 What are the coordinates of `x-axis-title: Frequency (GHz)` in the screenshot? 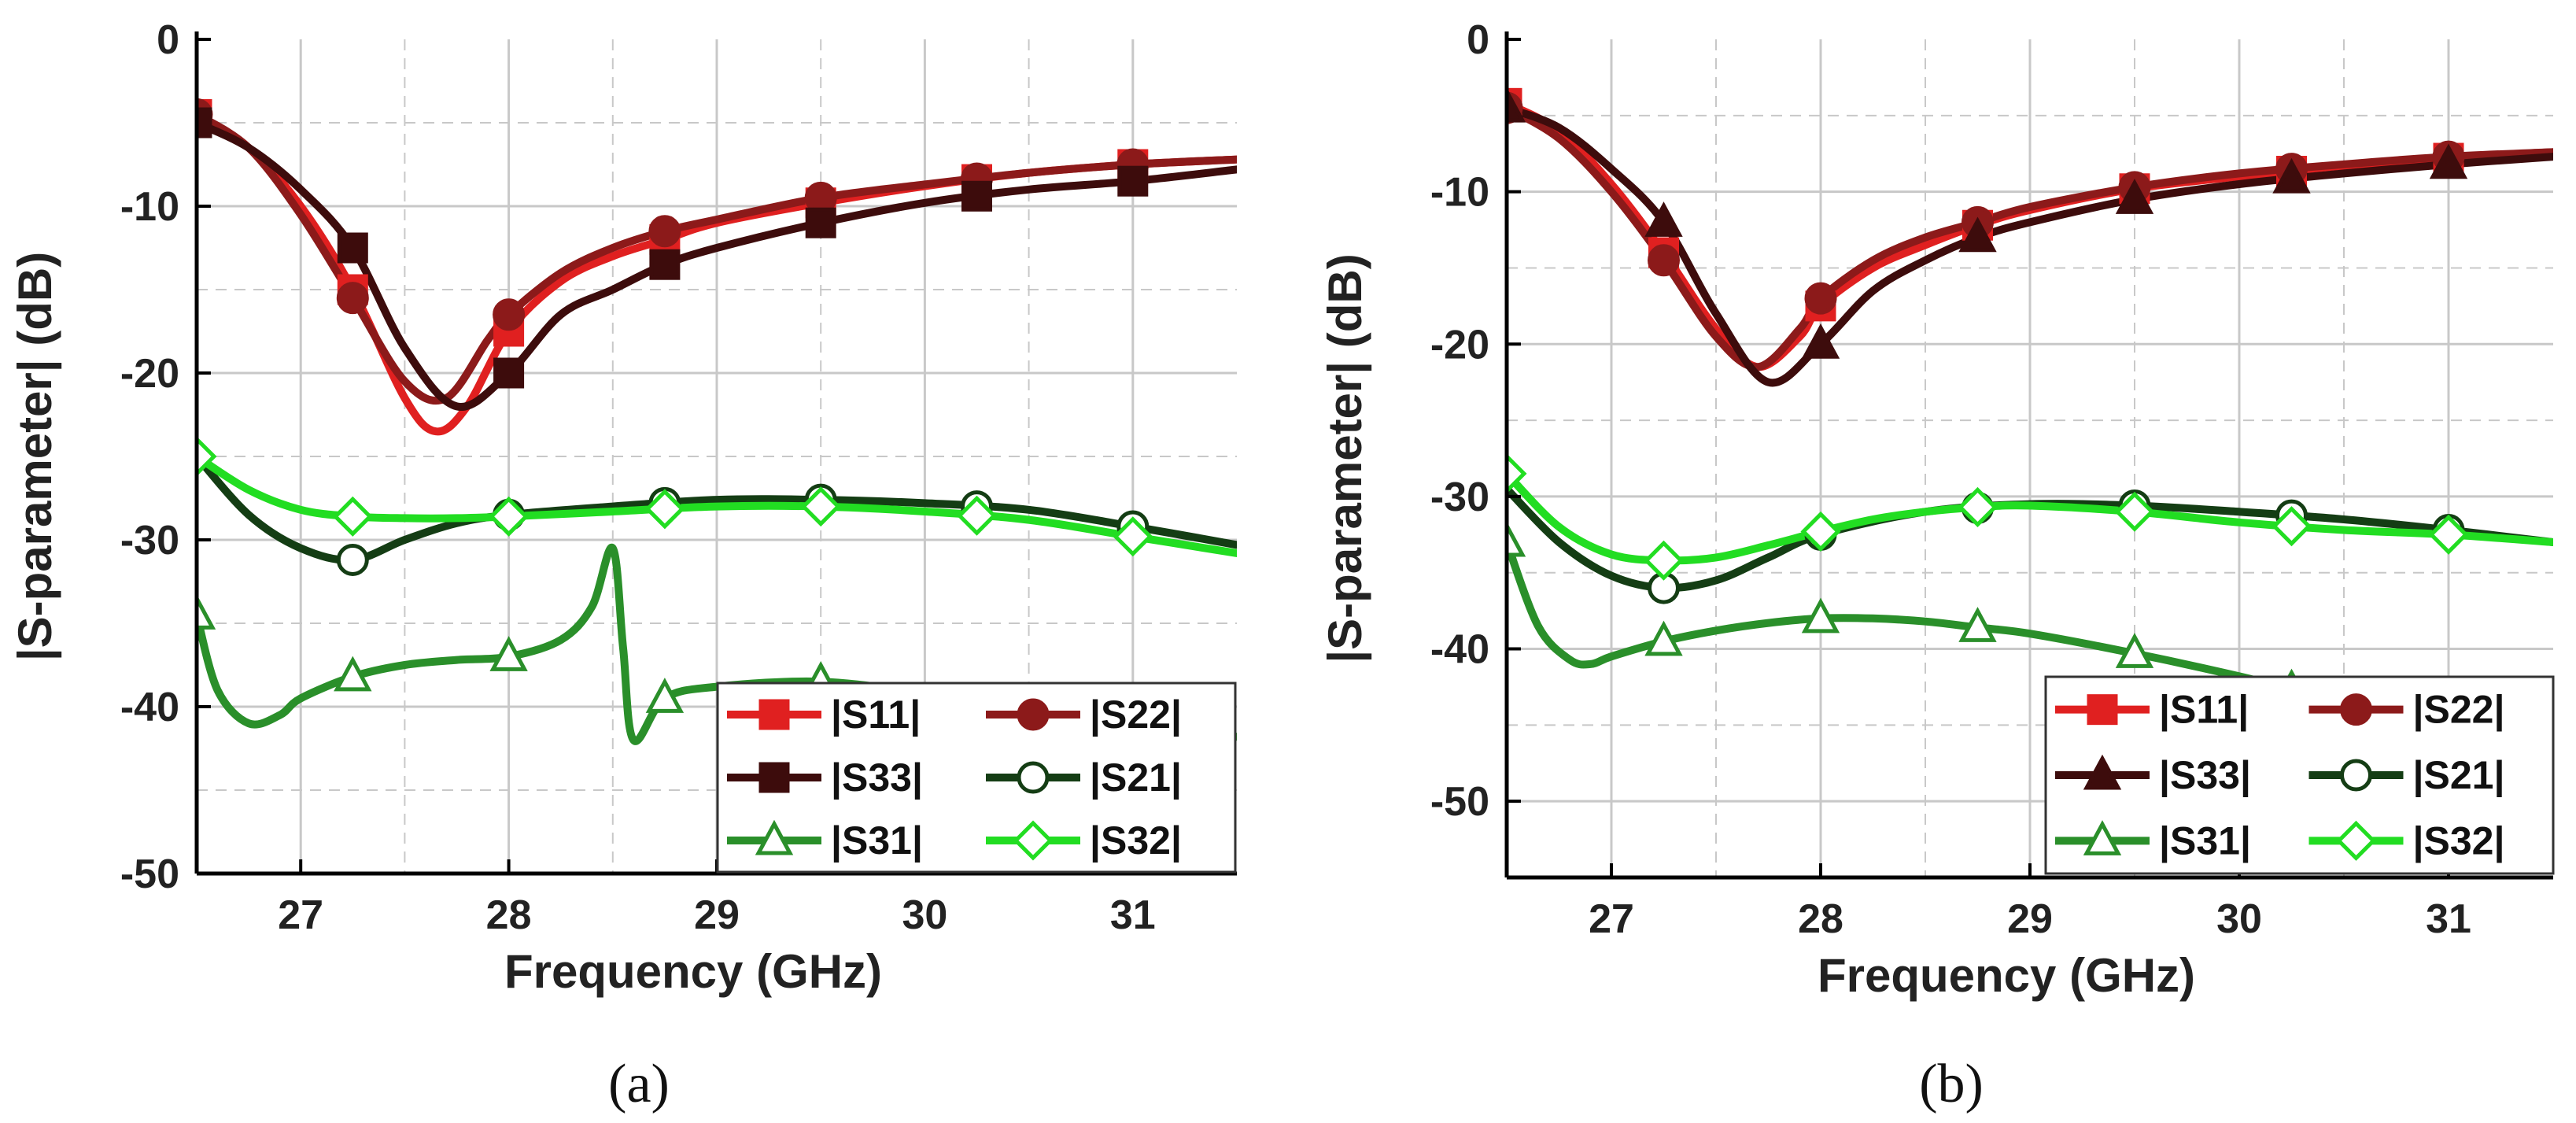 It's located at (693, 971).